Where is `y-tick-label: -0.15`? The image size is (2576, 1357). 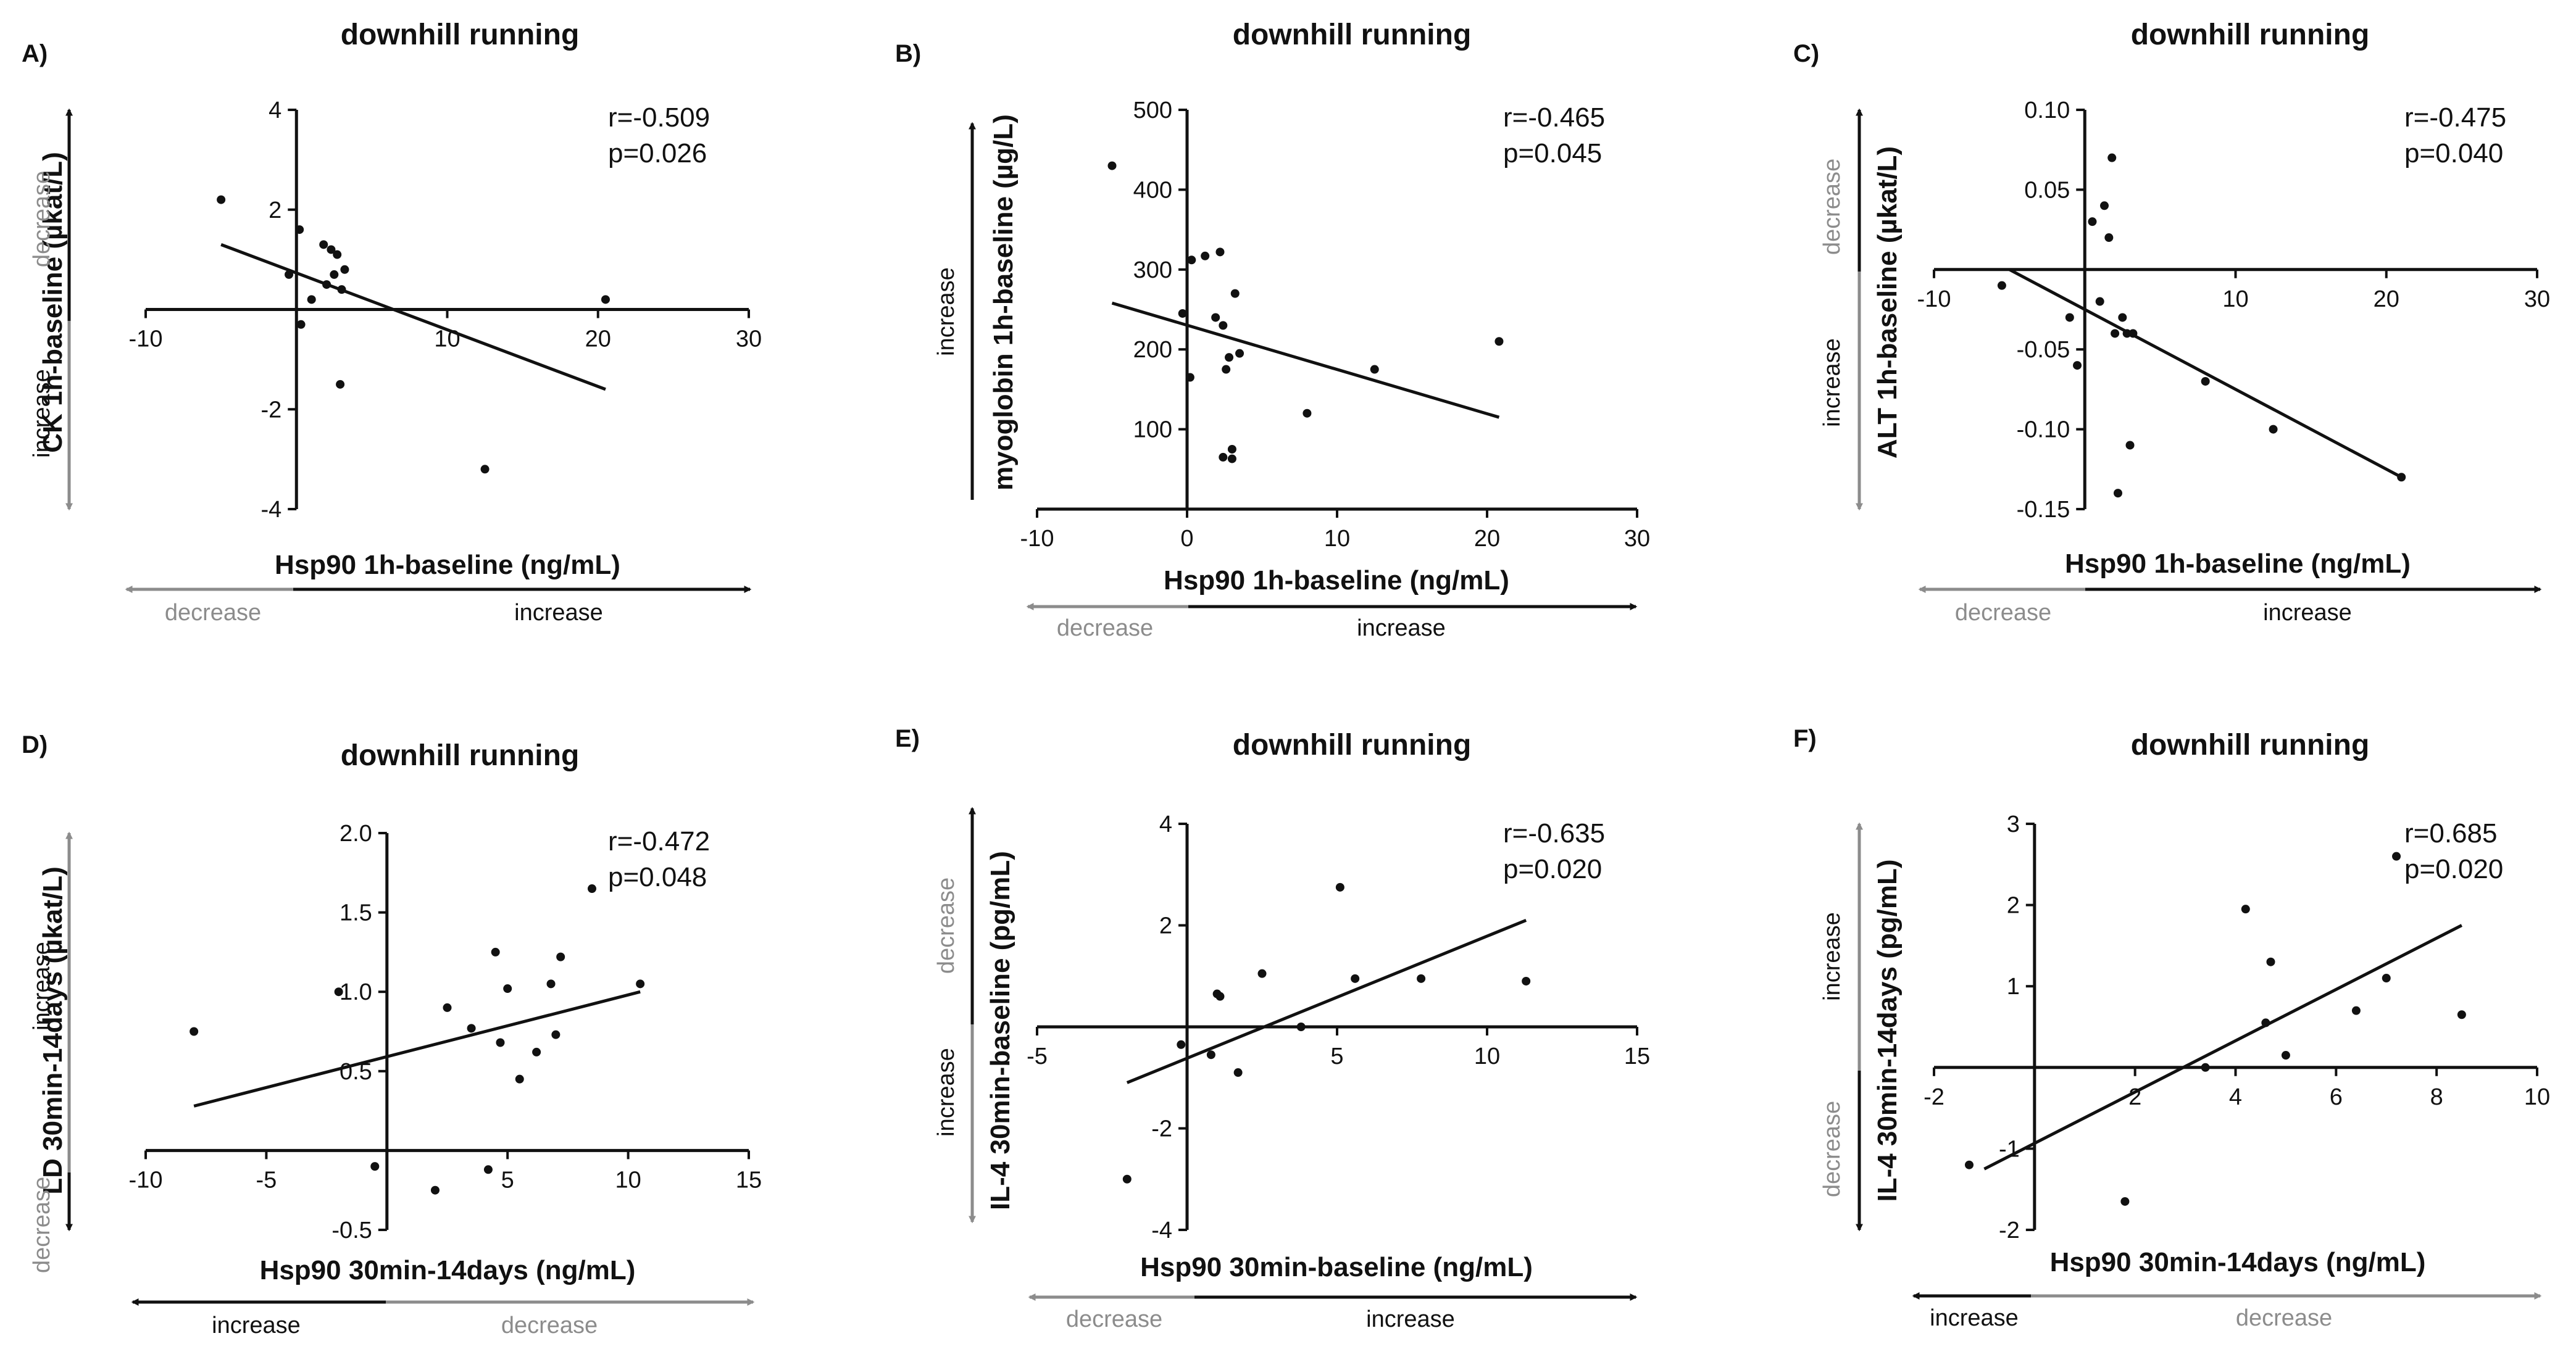
y-tick-label: -0.15 is located at coordinates (2044, 510).